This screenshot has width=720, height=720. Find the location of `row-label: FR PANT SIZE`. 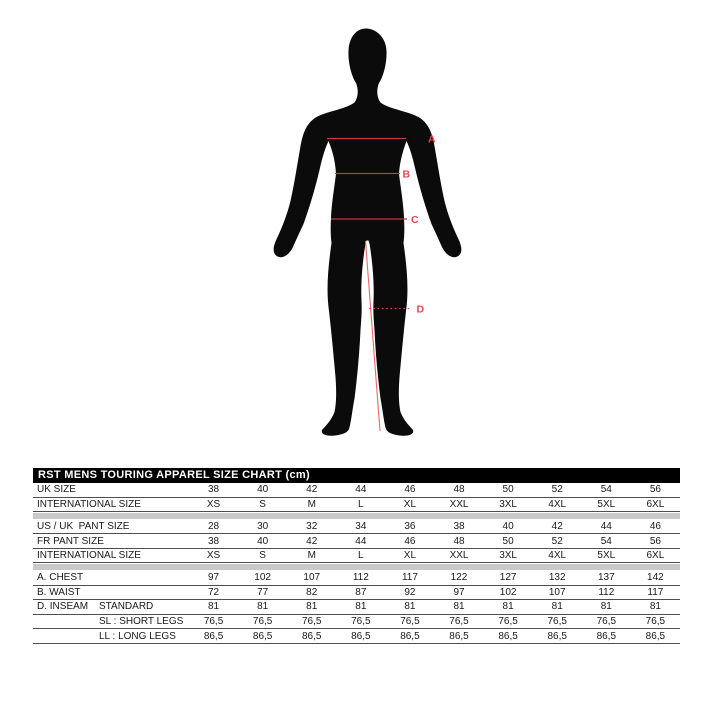

row-label: FR PANT SIZE is located at coordinates (70, 541).